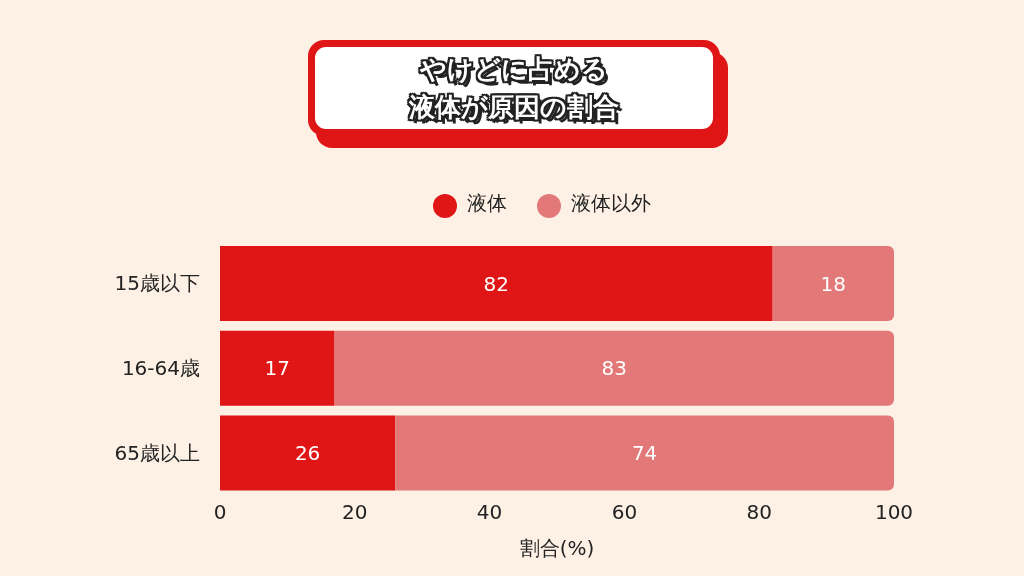 Image resolution: width=1024 pixels, height=576 pixels. Describe the element at coordinates (487, 203) in the screenshot. I see `legend-label: 液体` at that location.